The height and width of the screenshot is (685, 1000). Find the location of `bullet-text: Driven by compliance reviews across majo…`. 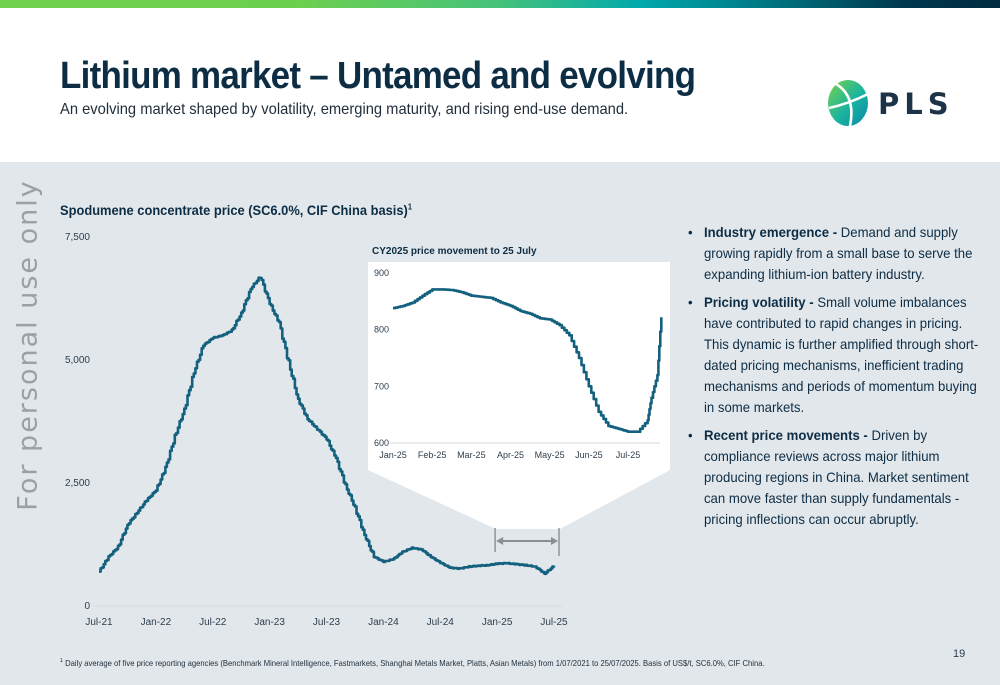

bullet-text: Driven by compliance reviews across majo… is located at coordinates (836, 477).